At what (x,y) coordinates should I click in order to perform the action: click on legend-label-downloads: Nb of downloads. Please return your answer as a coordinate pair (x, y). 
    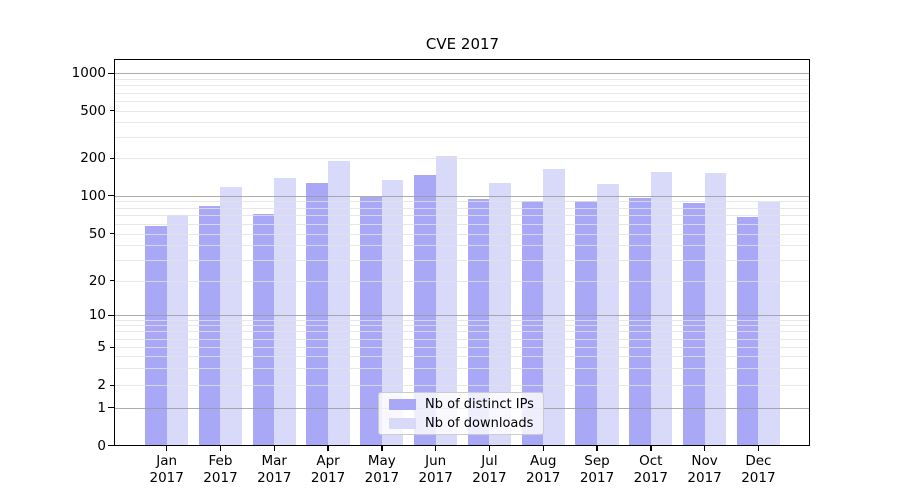
    Looking at the image, I should click on (479, 423).